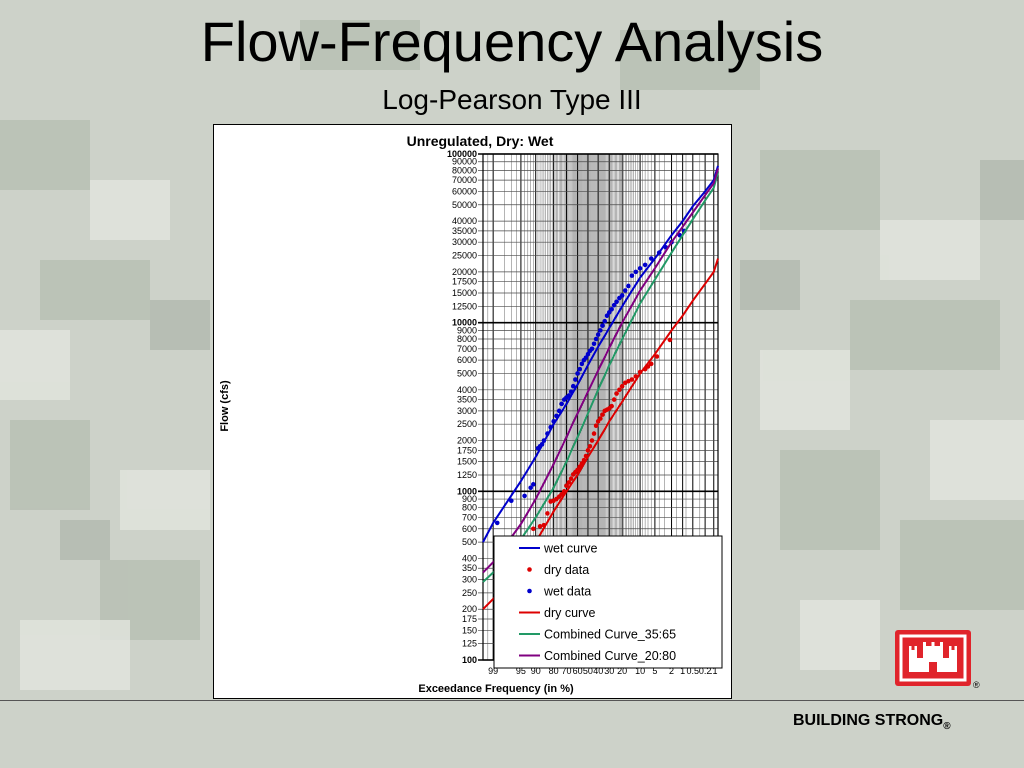 This screenshot has width=1024, height=768. I want to click on y-tick-label: 35000, so click(464, 231).